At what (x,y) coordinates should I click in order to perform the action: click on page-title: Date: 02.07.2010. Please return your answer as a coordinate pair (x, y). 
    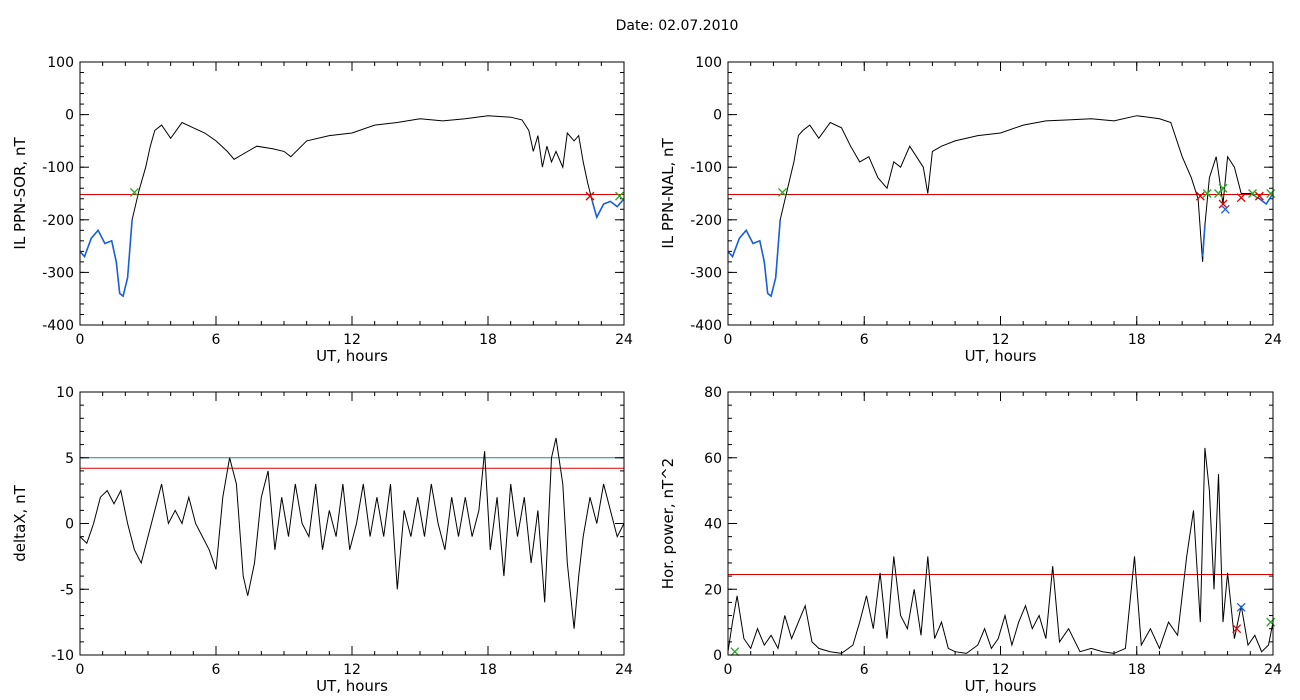
    Looking at the image, I should click on (677, 26).